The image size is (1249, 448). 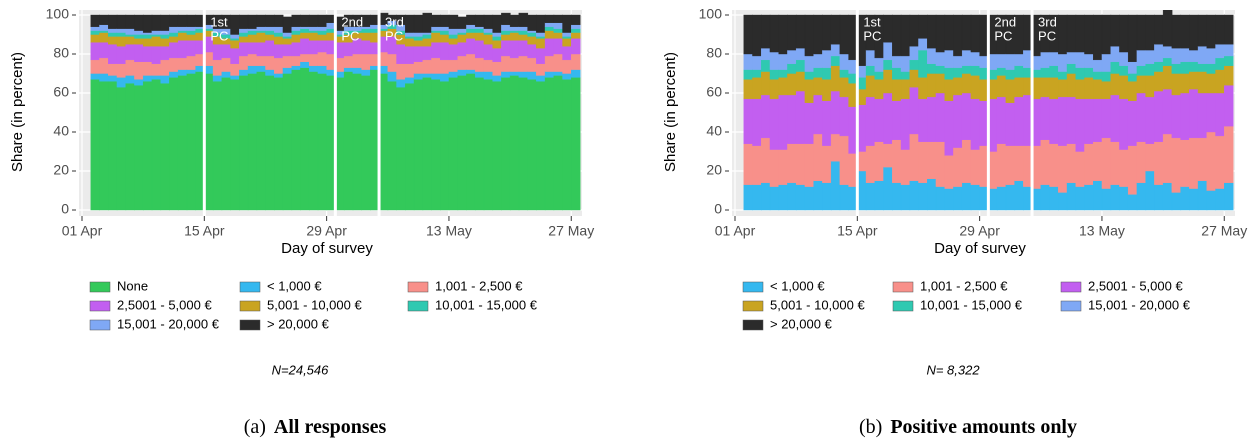 What do you see at coordinates (979, 231) in the screenshot?
I see `x-tick-label: 29 Apr` at bounding box center [979, 231].